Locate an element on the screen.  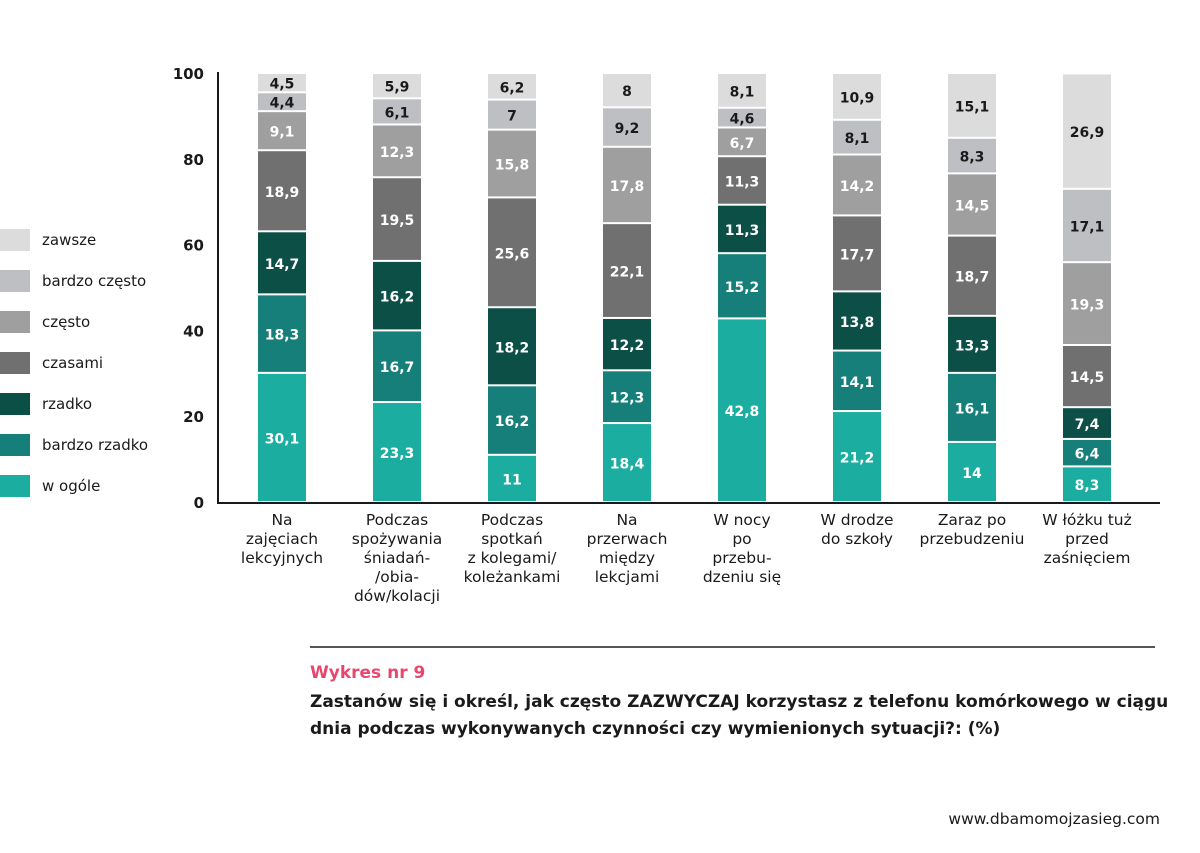
y-tick-label: 80 is located at coordinates (193, 160).